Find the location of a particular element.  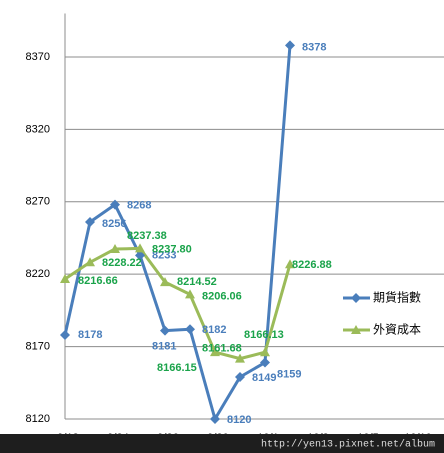

data-label: 8378 is located at coordinates (314, 47).